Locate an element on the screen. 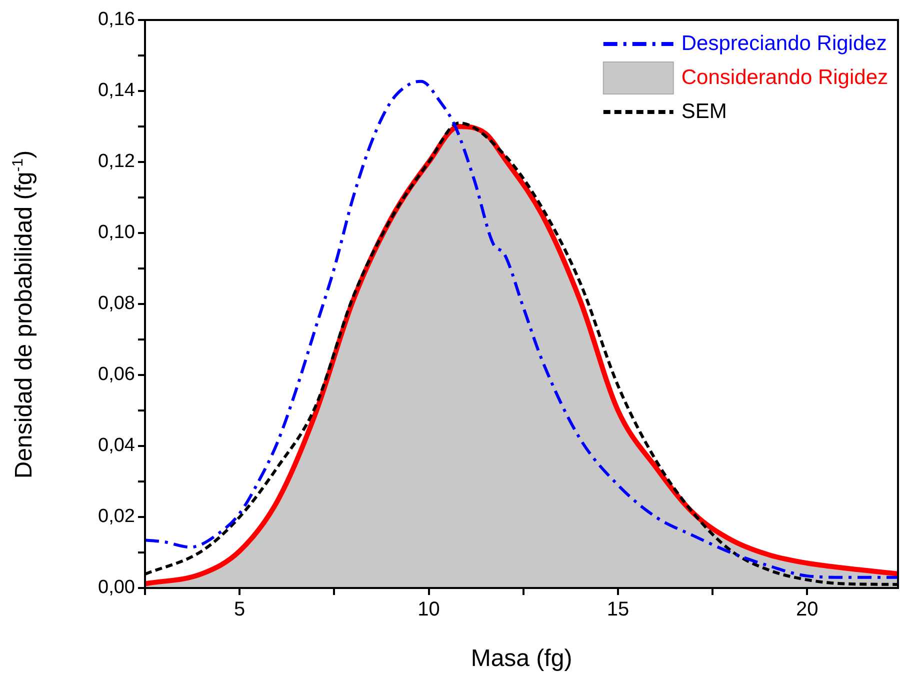  x-tick-label: 10 is located at coordinates (429, 609).